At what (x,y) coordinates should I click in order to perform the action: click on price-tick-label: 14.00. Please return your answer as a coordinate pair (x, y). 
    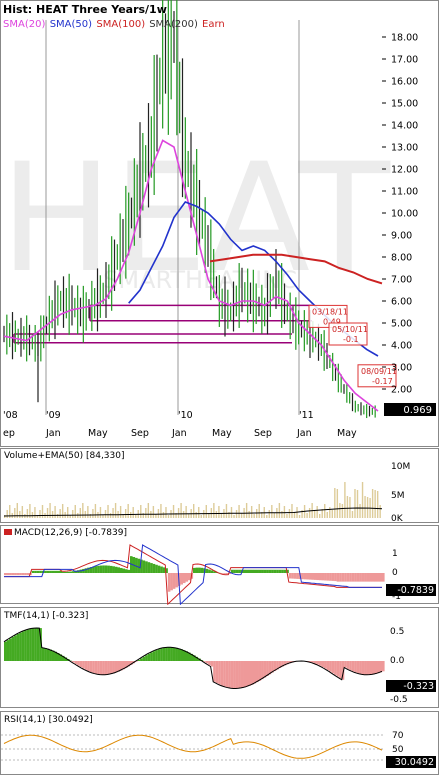
    Looking at the image, I should click on (404, 126).